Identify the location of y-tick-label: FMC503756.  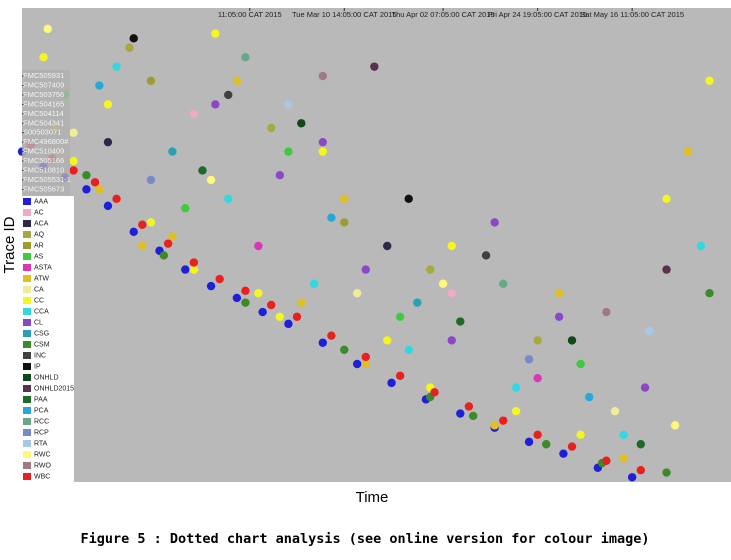
(43, 94).